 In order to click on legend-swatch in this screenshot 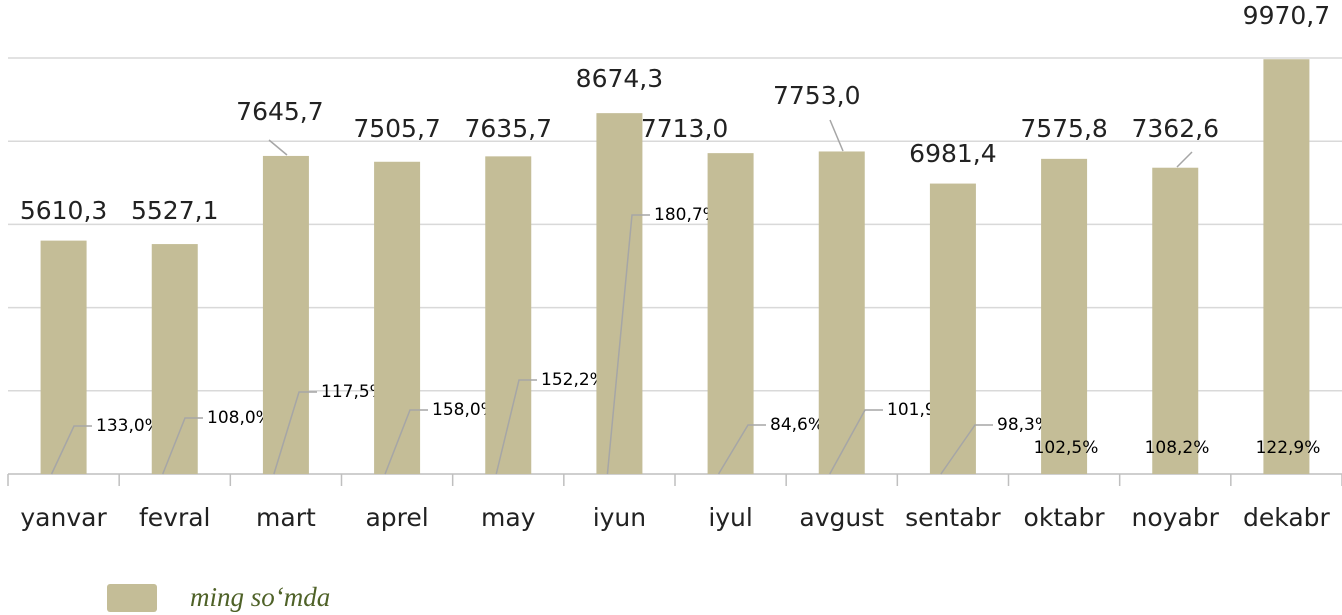, I will do `click(132, 598)`.